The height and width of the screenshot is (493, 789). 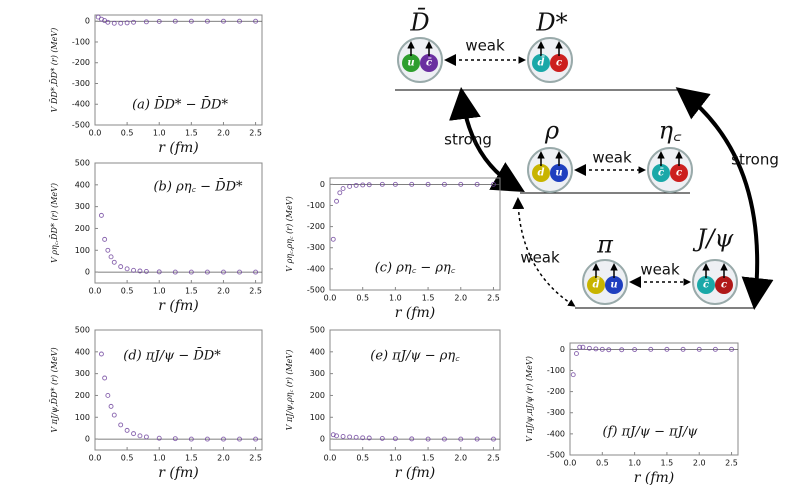 I want to click on panel-label: (e) πJ/ψ − ρη꜀, so click(x=415, y=356).